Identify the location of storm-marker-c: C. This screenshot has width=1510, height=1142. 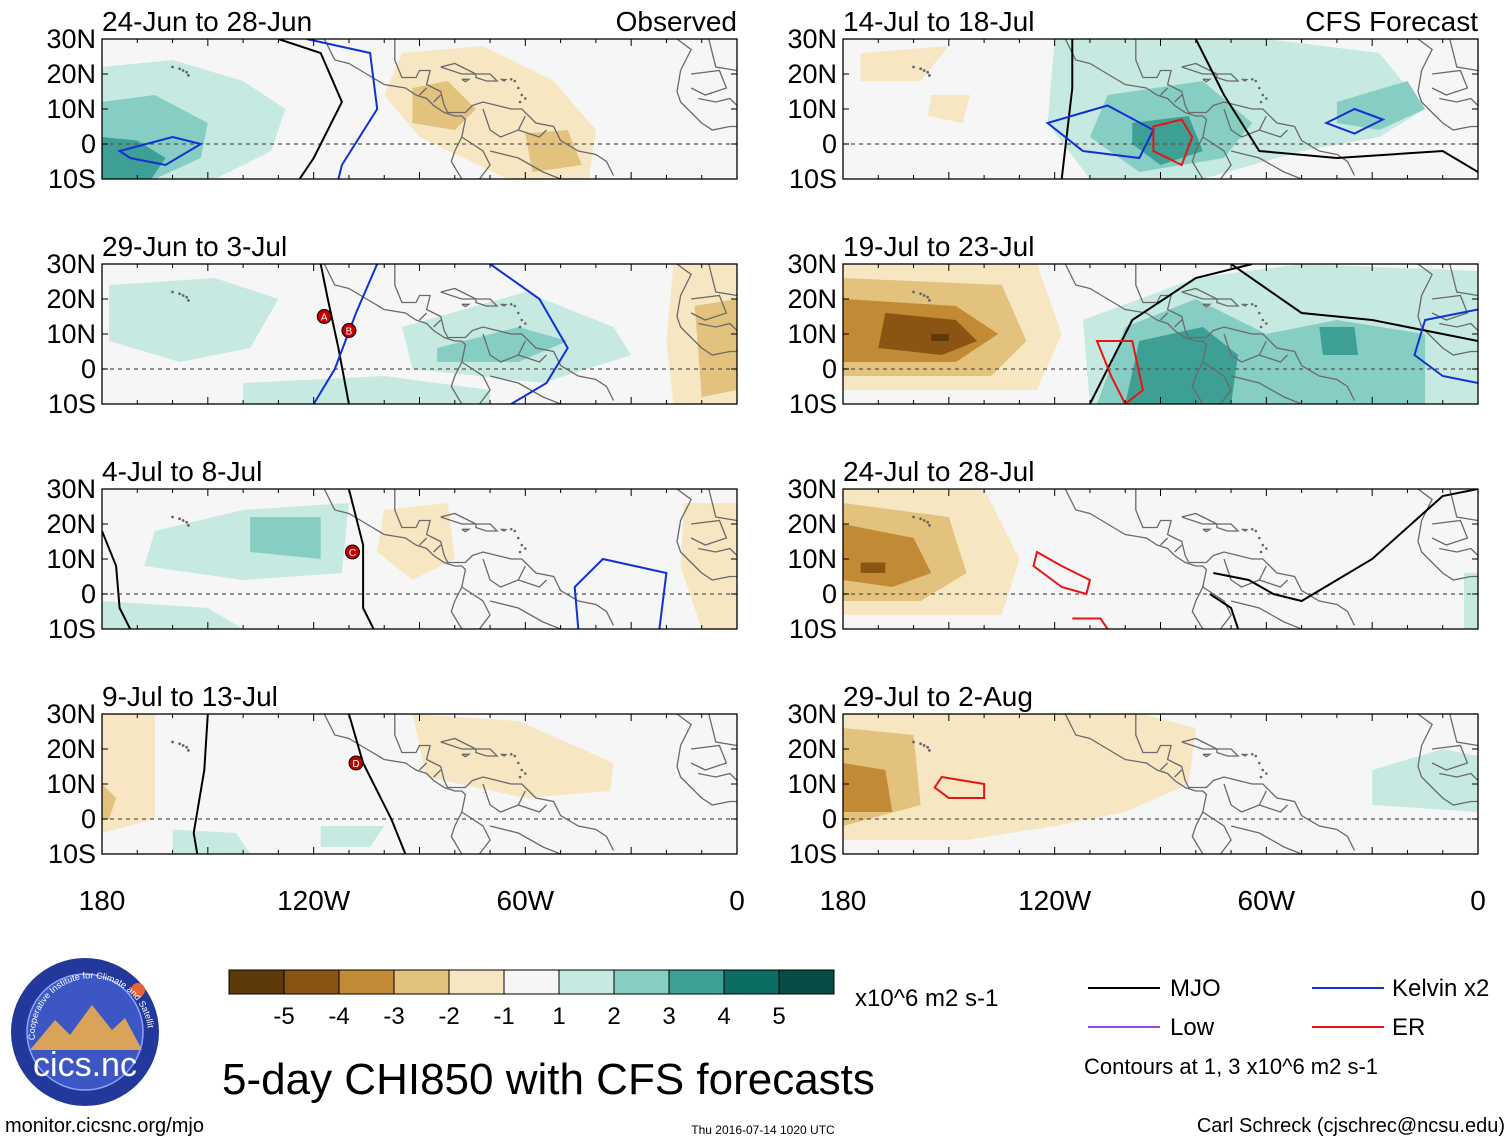
(352, 552).